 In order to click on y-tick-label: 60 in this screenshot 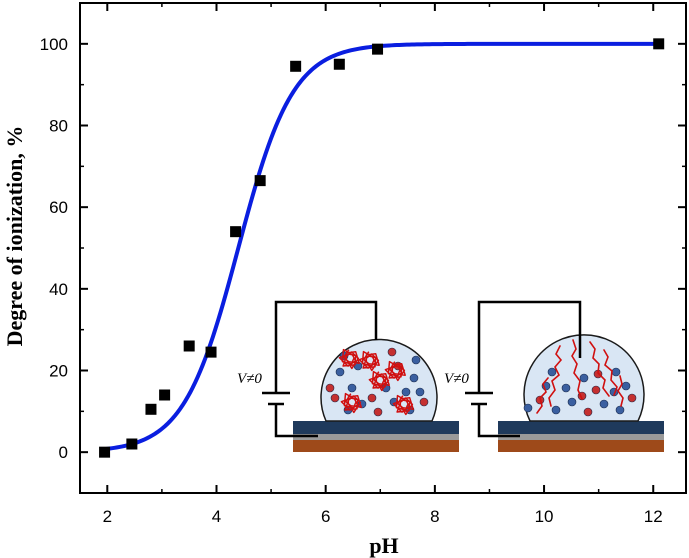, I will do `click(58, 207)`.